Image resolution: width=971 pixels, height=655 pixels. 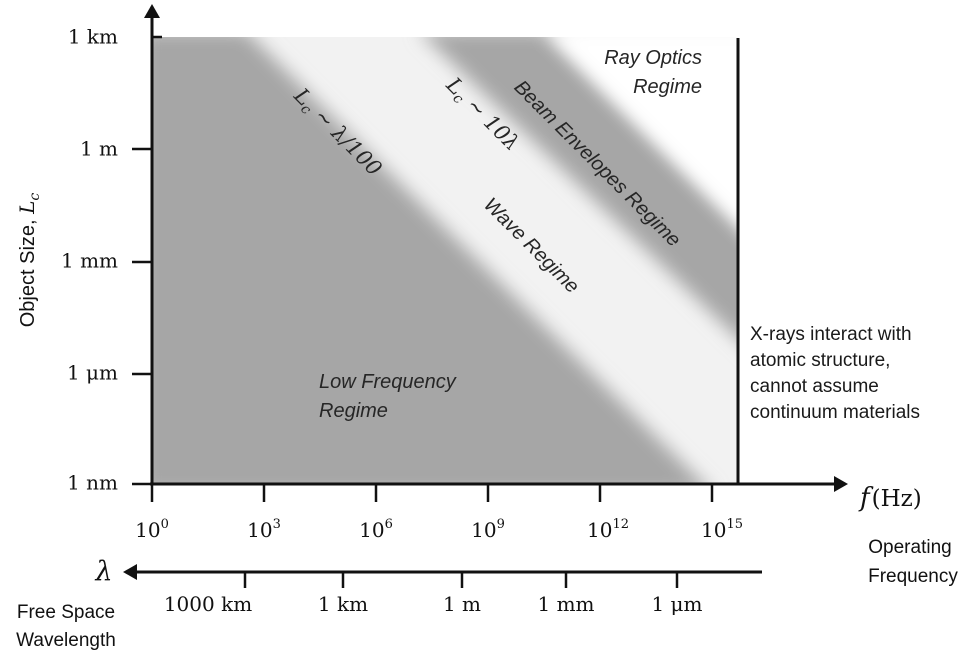 What do you see at coordinates (608, 529) in the screenshot?
I see `x-tick-label: 1012` at bounding box center [608, 529].